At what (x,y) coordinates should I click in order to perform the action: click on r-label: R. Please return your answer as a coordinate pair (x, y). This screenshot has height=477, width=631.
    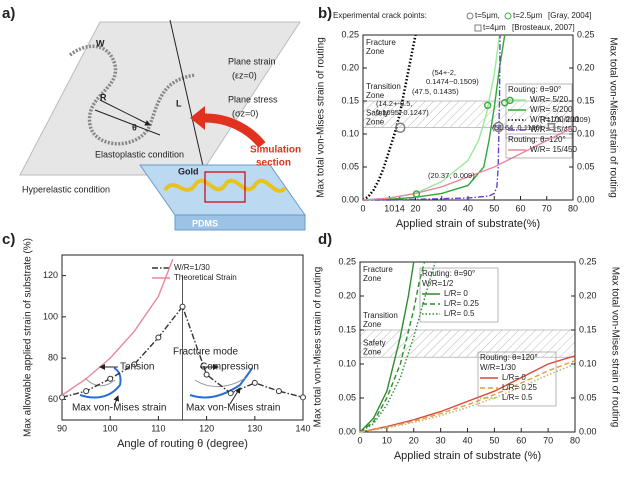
    Looking at the image, I should click on (103, 97).